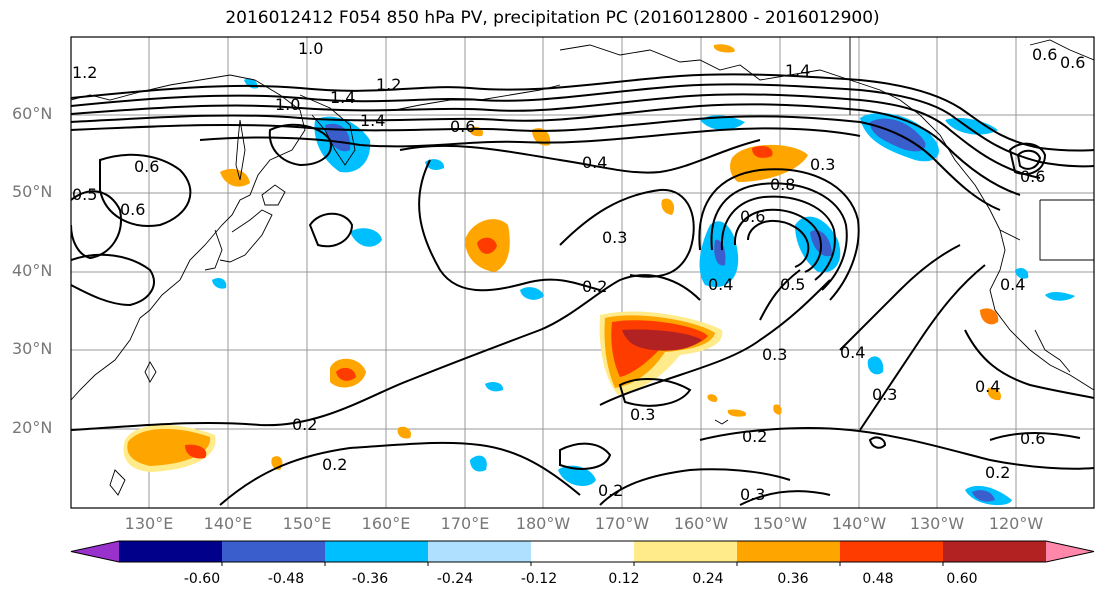 The image size is (1105, 601). Describe the element at coordinates (712, 398) in the screenshot. I see `precip-pos-small10` at that location.